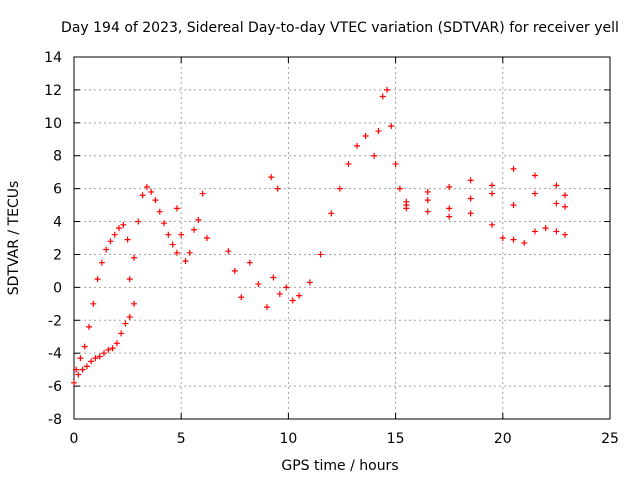 The height and width of the screenshot is (484, 640). Describe the element at coordinates (57, 223) in the screenshot. I see `y-tick-label: 4` at that location.